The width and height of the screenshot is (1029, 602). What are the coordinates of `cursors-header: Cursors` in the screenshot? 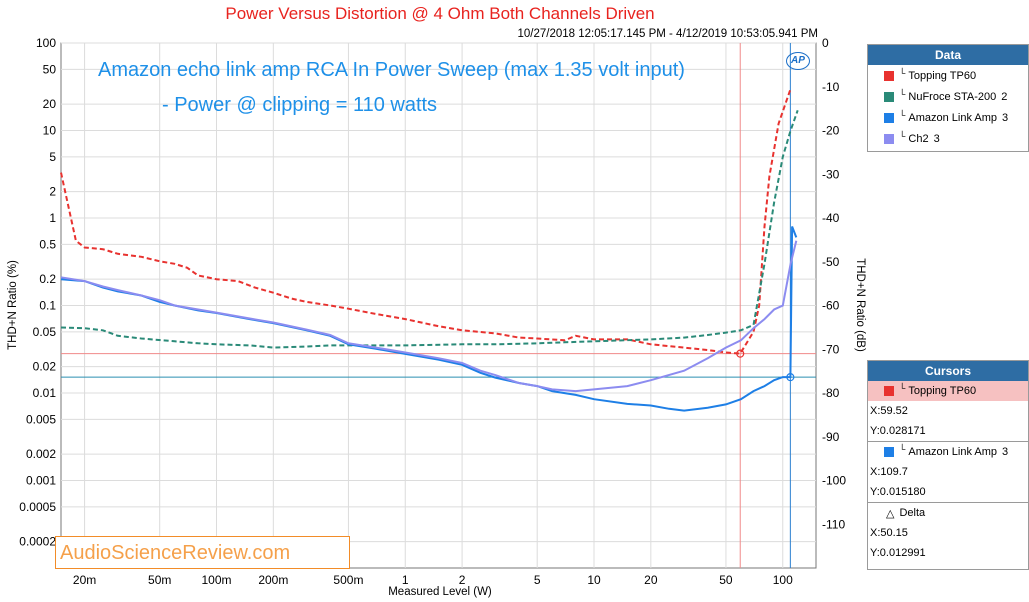 It's located at (948, 371).